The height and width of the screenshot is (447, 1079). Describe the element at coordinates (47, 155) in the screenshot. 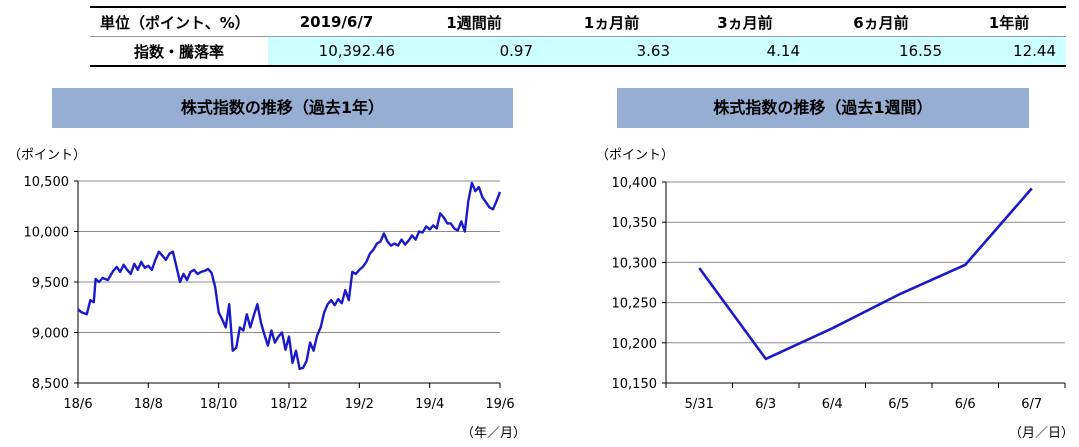

I see `chart1-ylabel: （ポイント）` at that location.